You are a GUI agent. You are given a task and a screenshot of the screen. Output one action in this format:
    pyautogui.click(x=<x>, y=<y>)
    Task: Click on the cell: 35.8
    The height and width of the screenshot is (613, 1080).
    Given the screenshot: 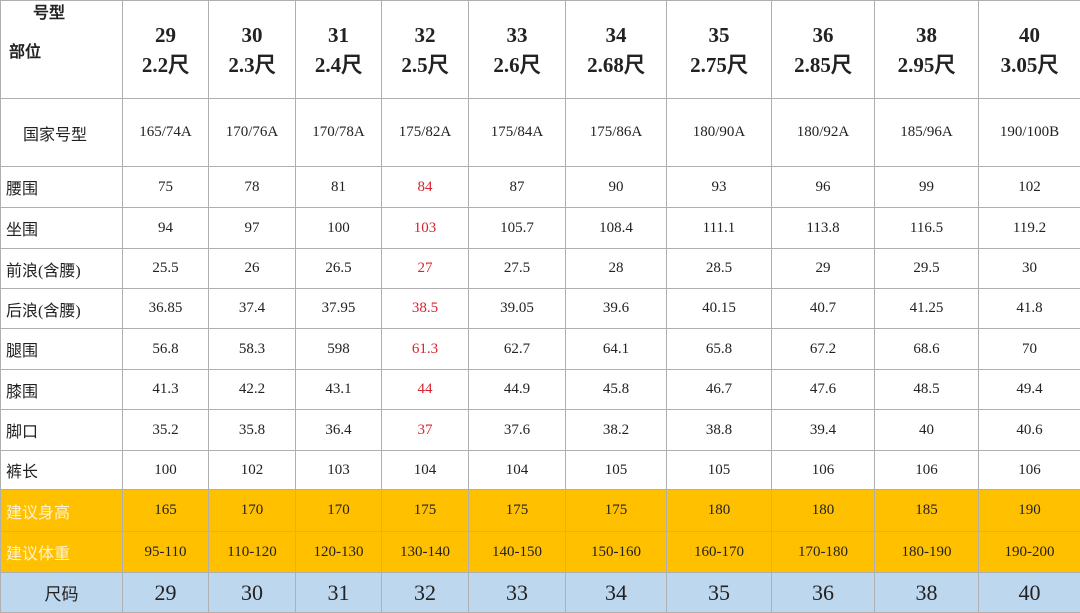 What is the action you would take?
    pyautogui.click(x=252, y=430)
    